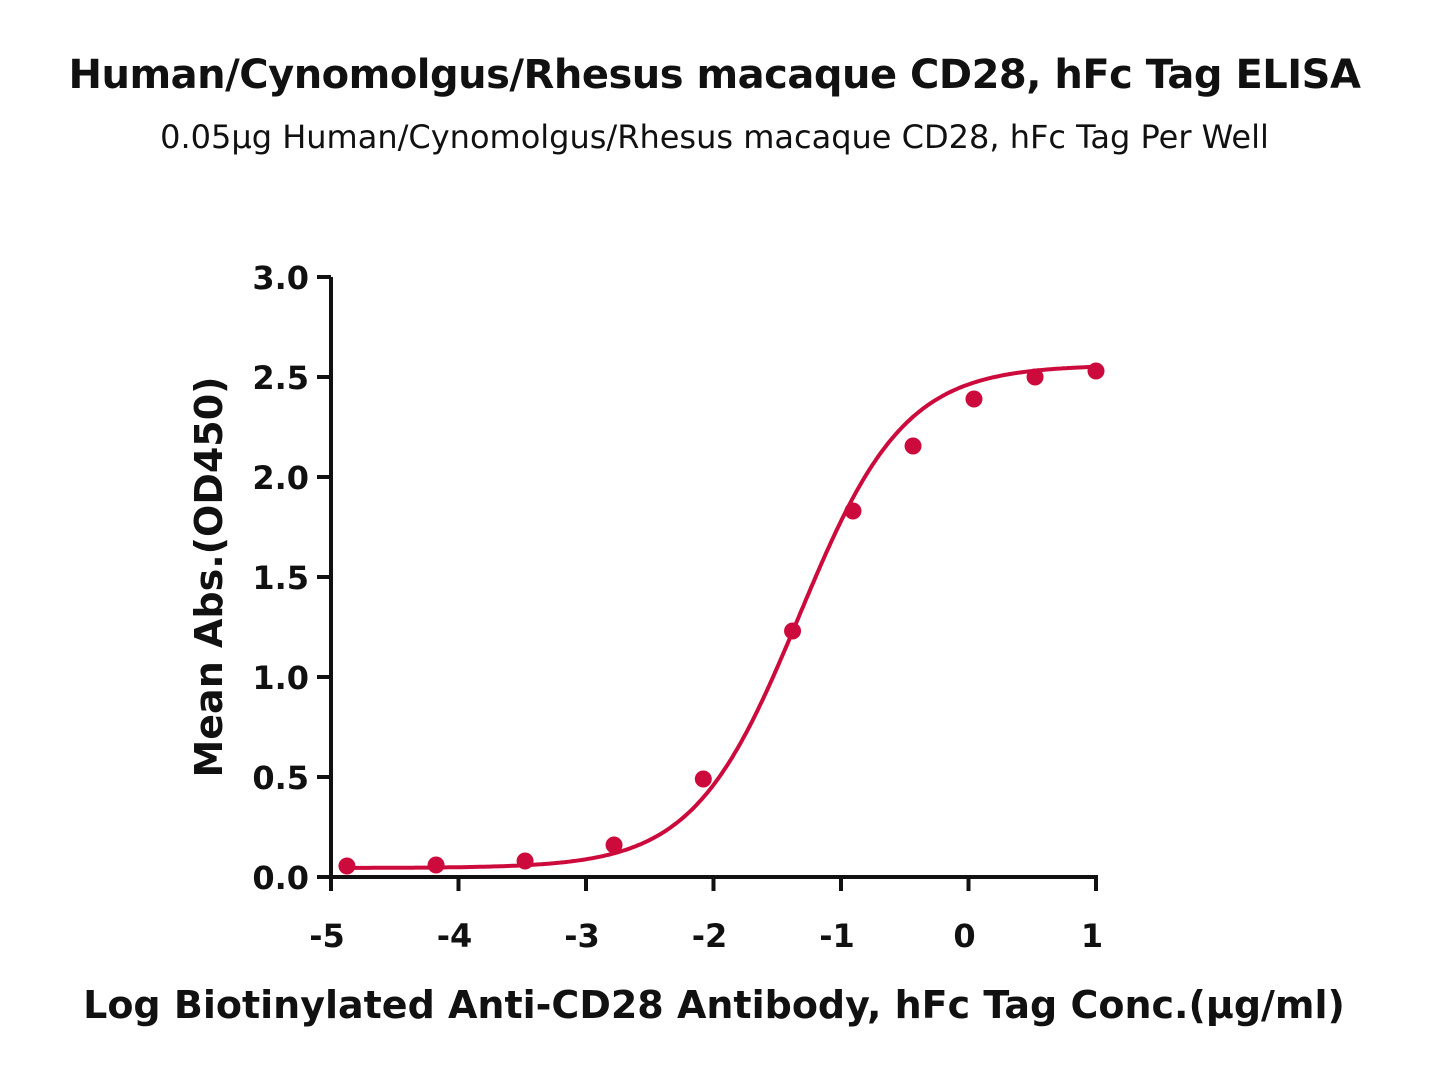 Image resolution: width=1429 pixels, height=1076 pixels. Describe the element at coordinates (280, 778) in the screenshot. I see `y-tick-label: 0.5` at that location.